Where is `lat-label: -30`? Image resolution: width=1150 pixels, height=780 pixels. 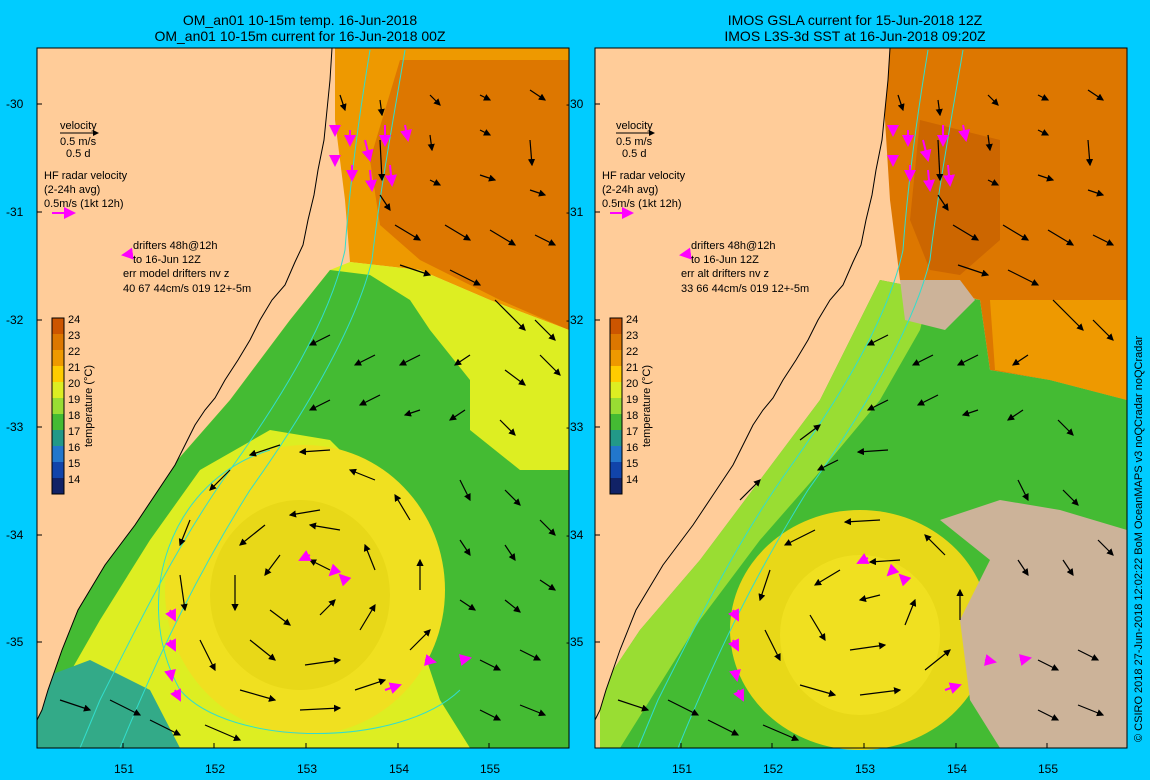
lat-label: -30 is located at coordinates (15, 104).